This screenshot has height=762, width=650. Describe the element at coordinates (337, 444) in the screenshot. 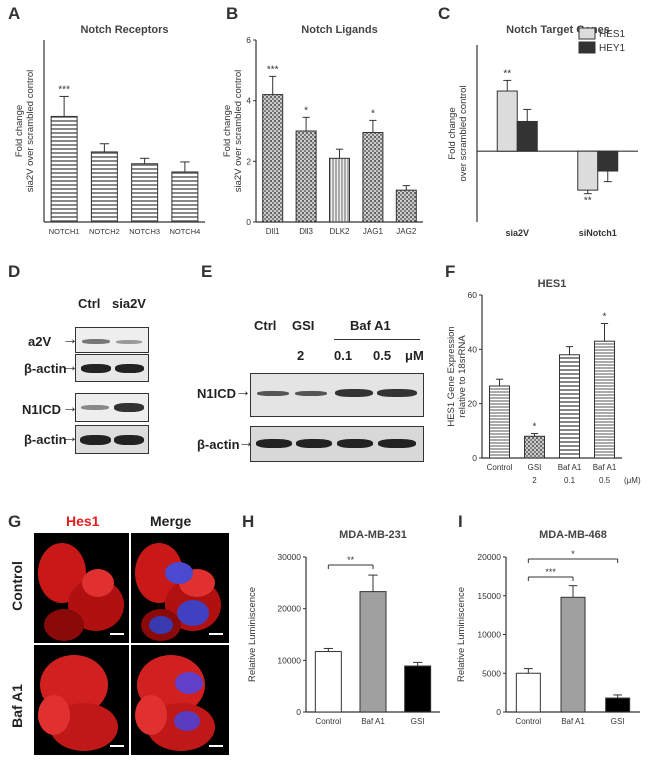

I see `blot-strip-beta-actin` at that location.